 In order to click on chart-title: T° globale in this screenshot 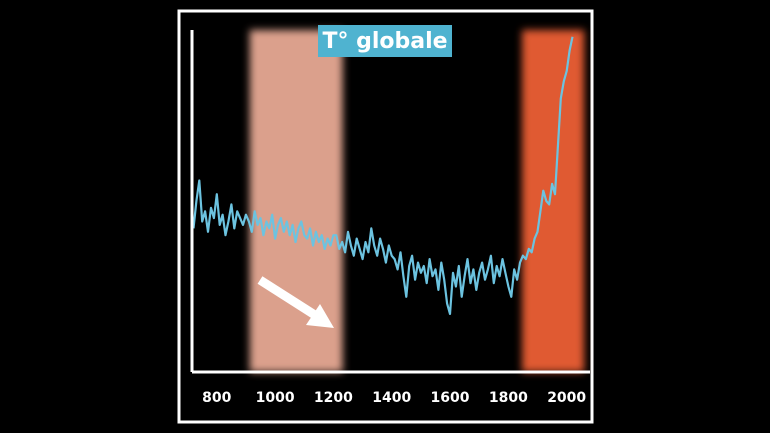, I will do `click(384, 41)`.